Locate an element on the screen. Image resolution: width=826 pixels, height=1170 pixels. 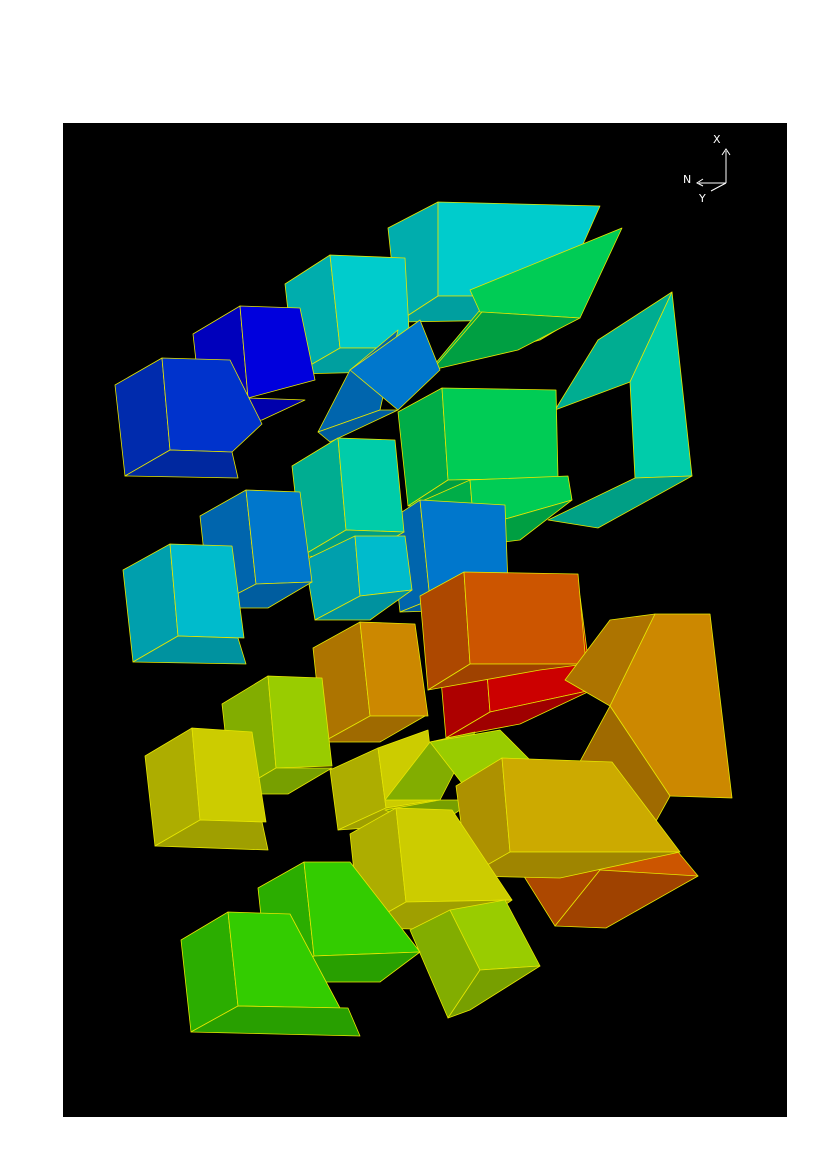
block-2-bottom-face is located at coordinates (506, 341).